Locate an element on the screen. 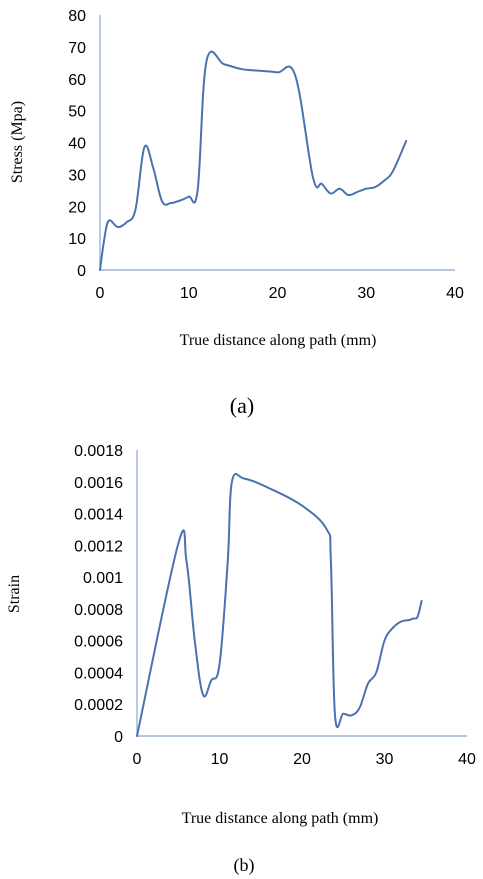 Image resolution: width=483 pixels, height=879 pixels. stress-x-tick-label: 10 is located at coordinates (189, 293).